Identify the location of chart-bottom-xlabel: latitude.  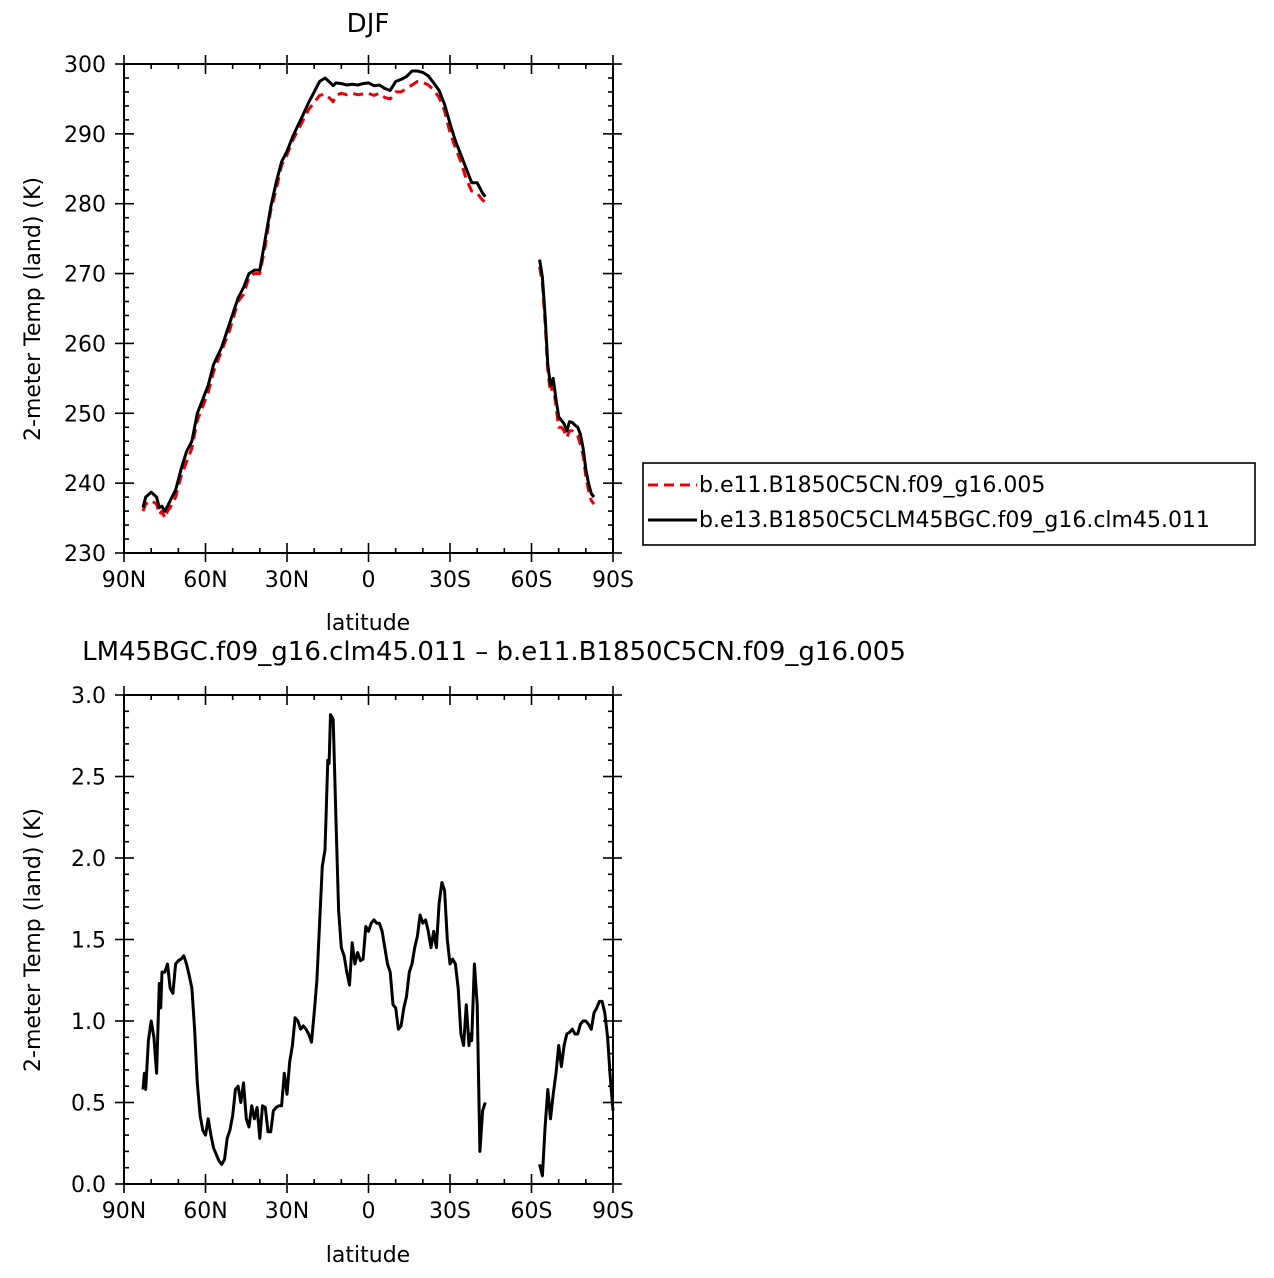
(368, 1255).